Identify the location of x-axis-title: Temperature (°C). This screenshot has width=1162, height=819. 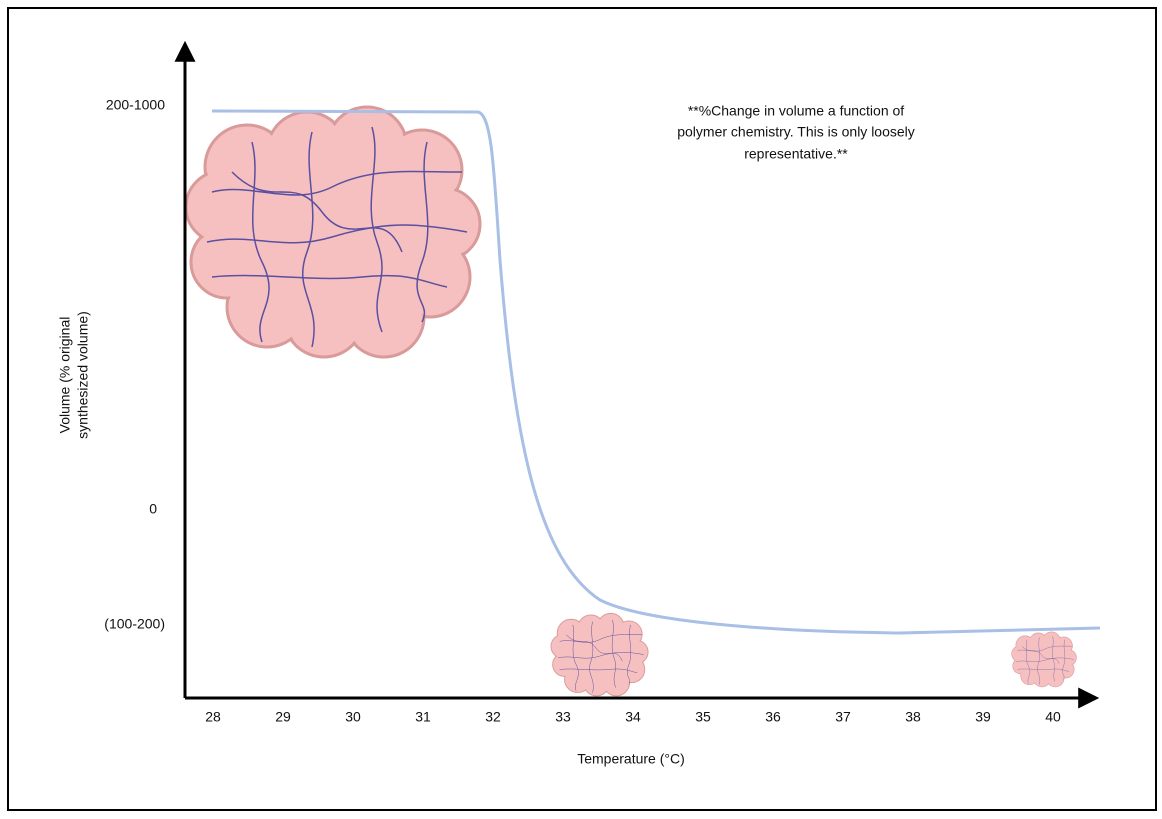
(631, 759).